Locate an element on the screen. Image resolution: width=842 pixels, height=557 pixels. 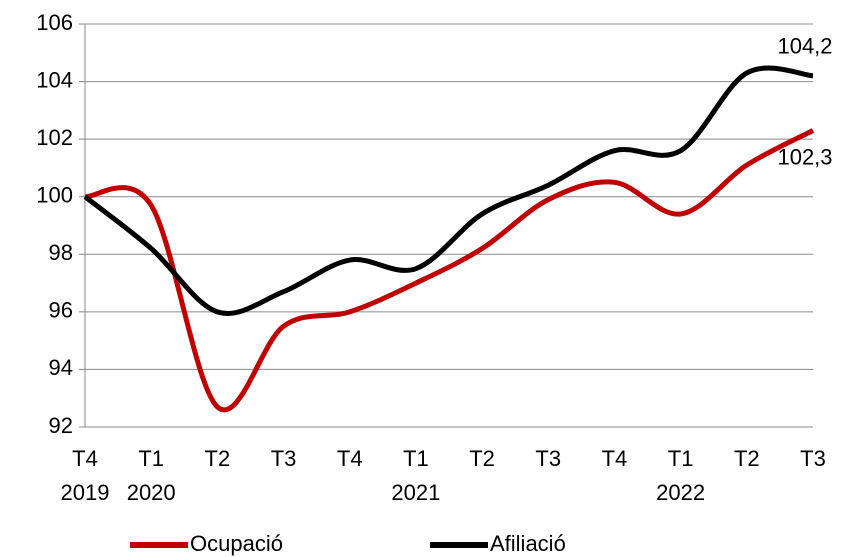
y-tick-label: 92 is located at coordinates (61, 425).